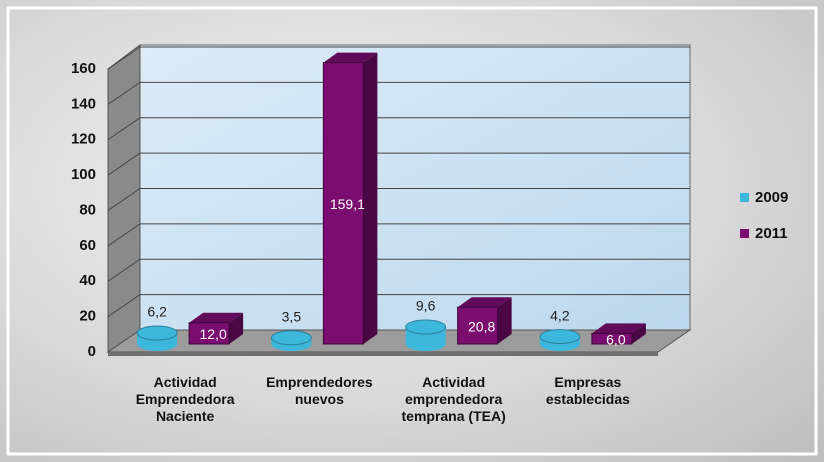 The width and height of the screenshot is (824, 462). Describe the element at coordinates (83, 139) in the screenshot. I see `y-tick-label: 120` at that location.